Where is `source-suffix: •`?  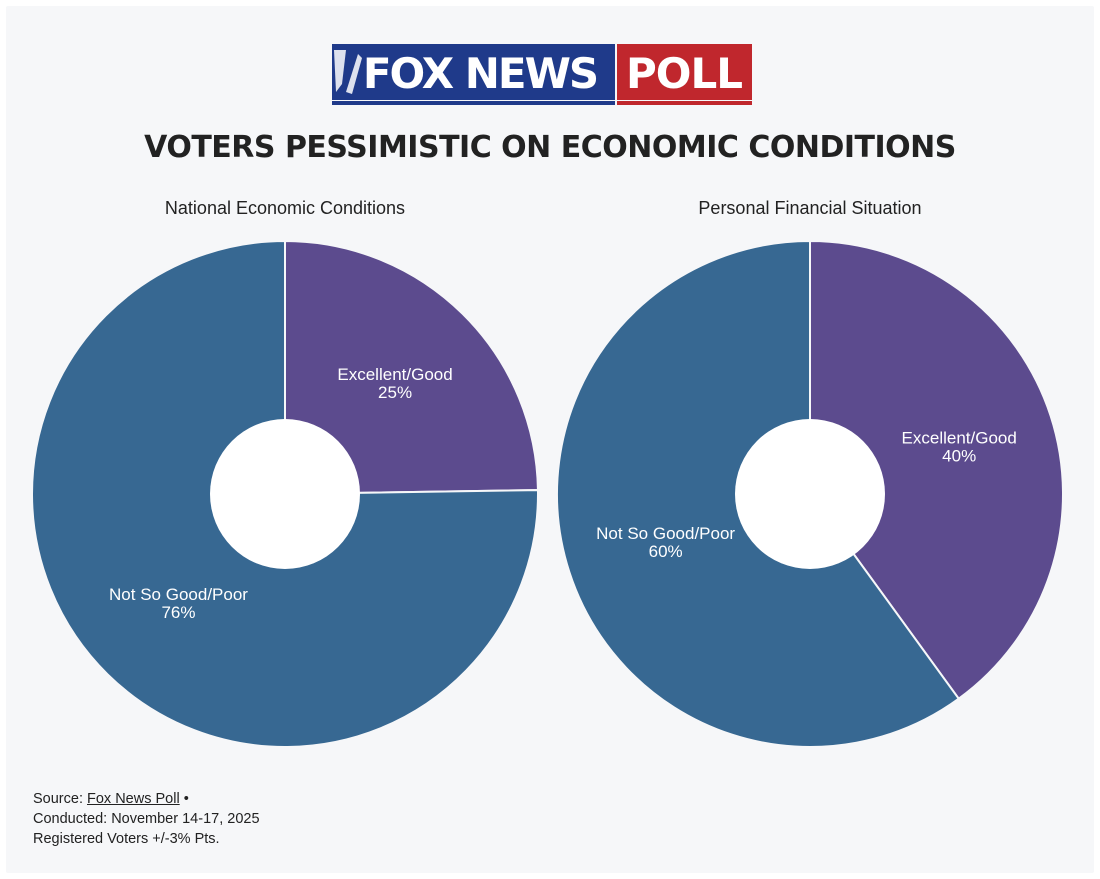
source-suffix: • is located at coordinates (184, 799).